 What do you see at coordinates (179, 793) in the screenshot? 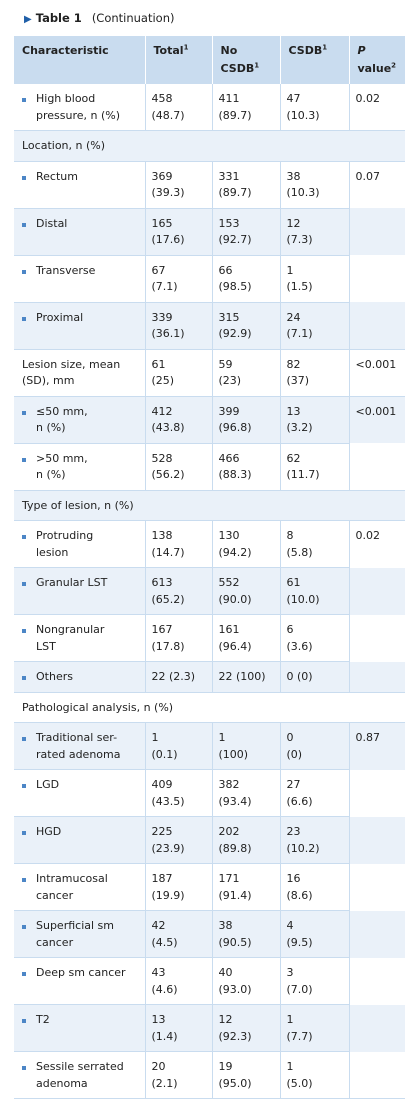
I see `cell-total: 409 (43.5)` at bounding box center [179, 793].